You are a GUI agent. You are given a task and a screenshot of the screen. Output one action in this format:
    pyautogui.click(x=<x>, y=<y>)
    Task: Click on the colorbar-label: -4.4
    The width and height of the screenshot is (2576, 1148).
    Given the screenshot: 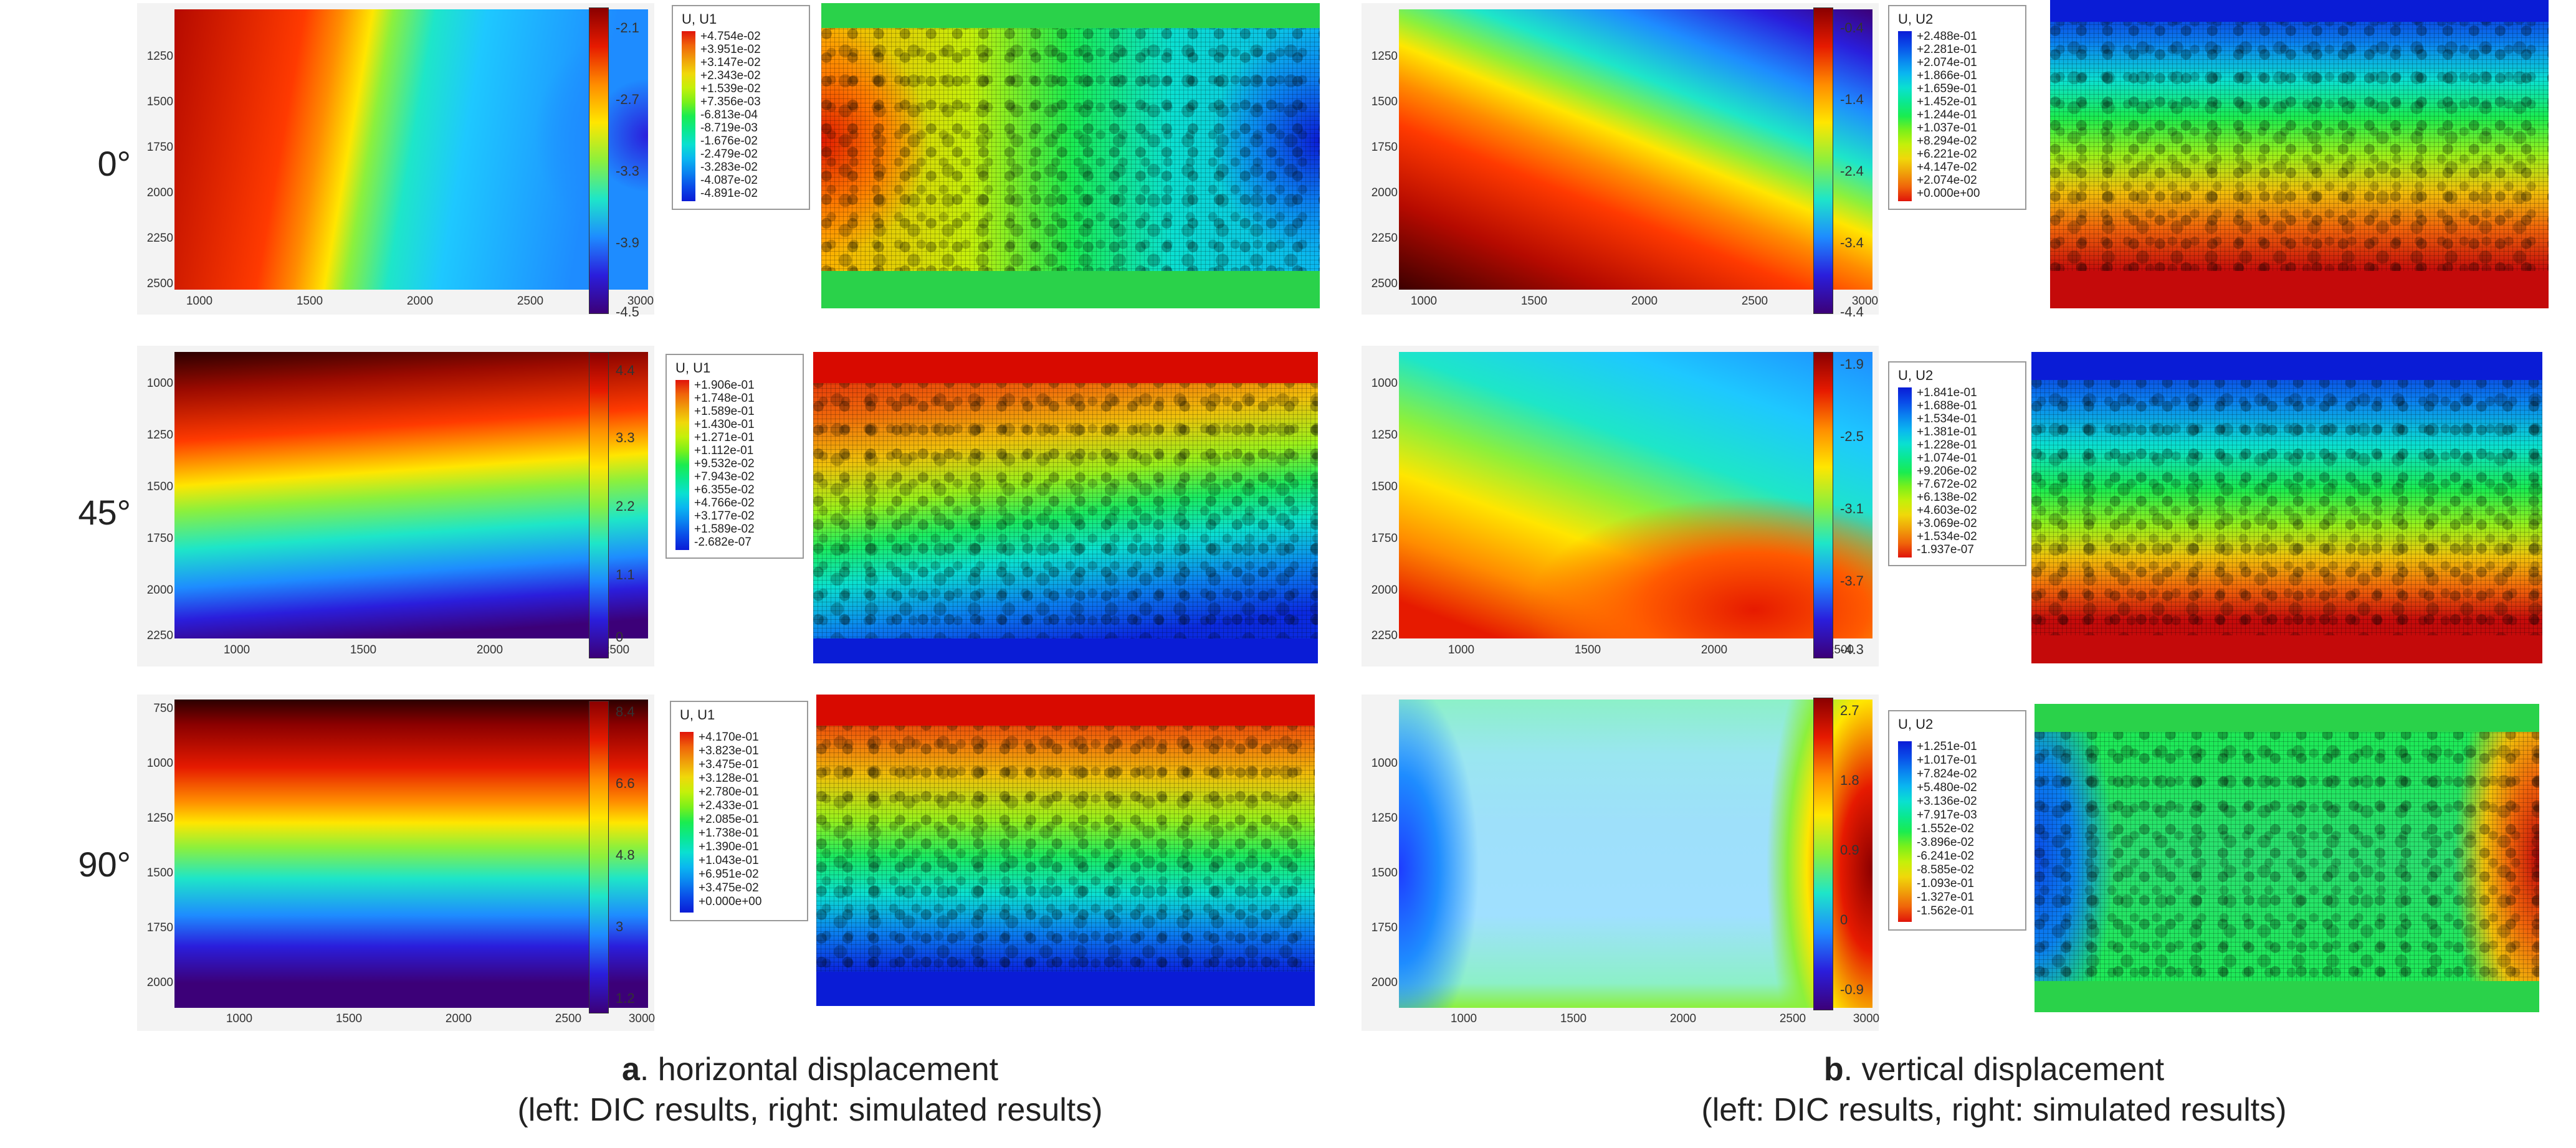 What is the action you would take?
    pyautogui.click(x=1852, y=312)
    